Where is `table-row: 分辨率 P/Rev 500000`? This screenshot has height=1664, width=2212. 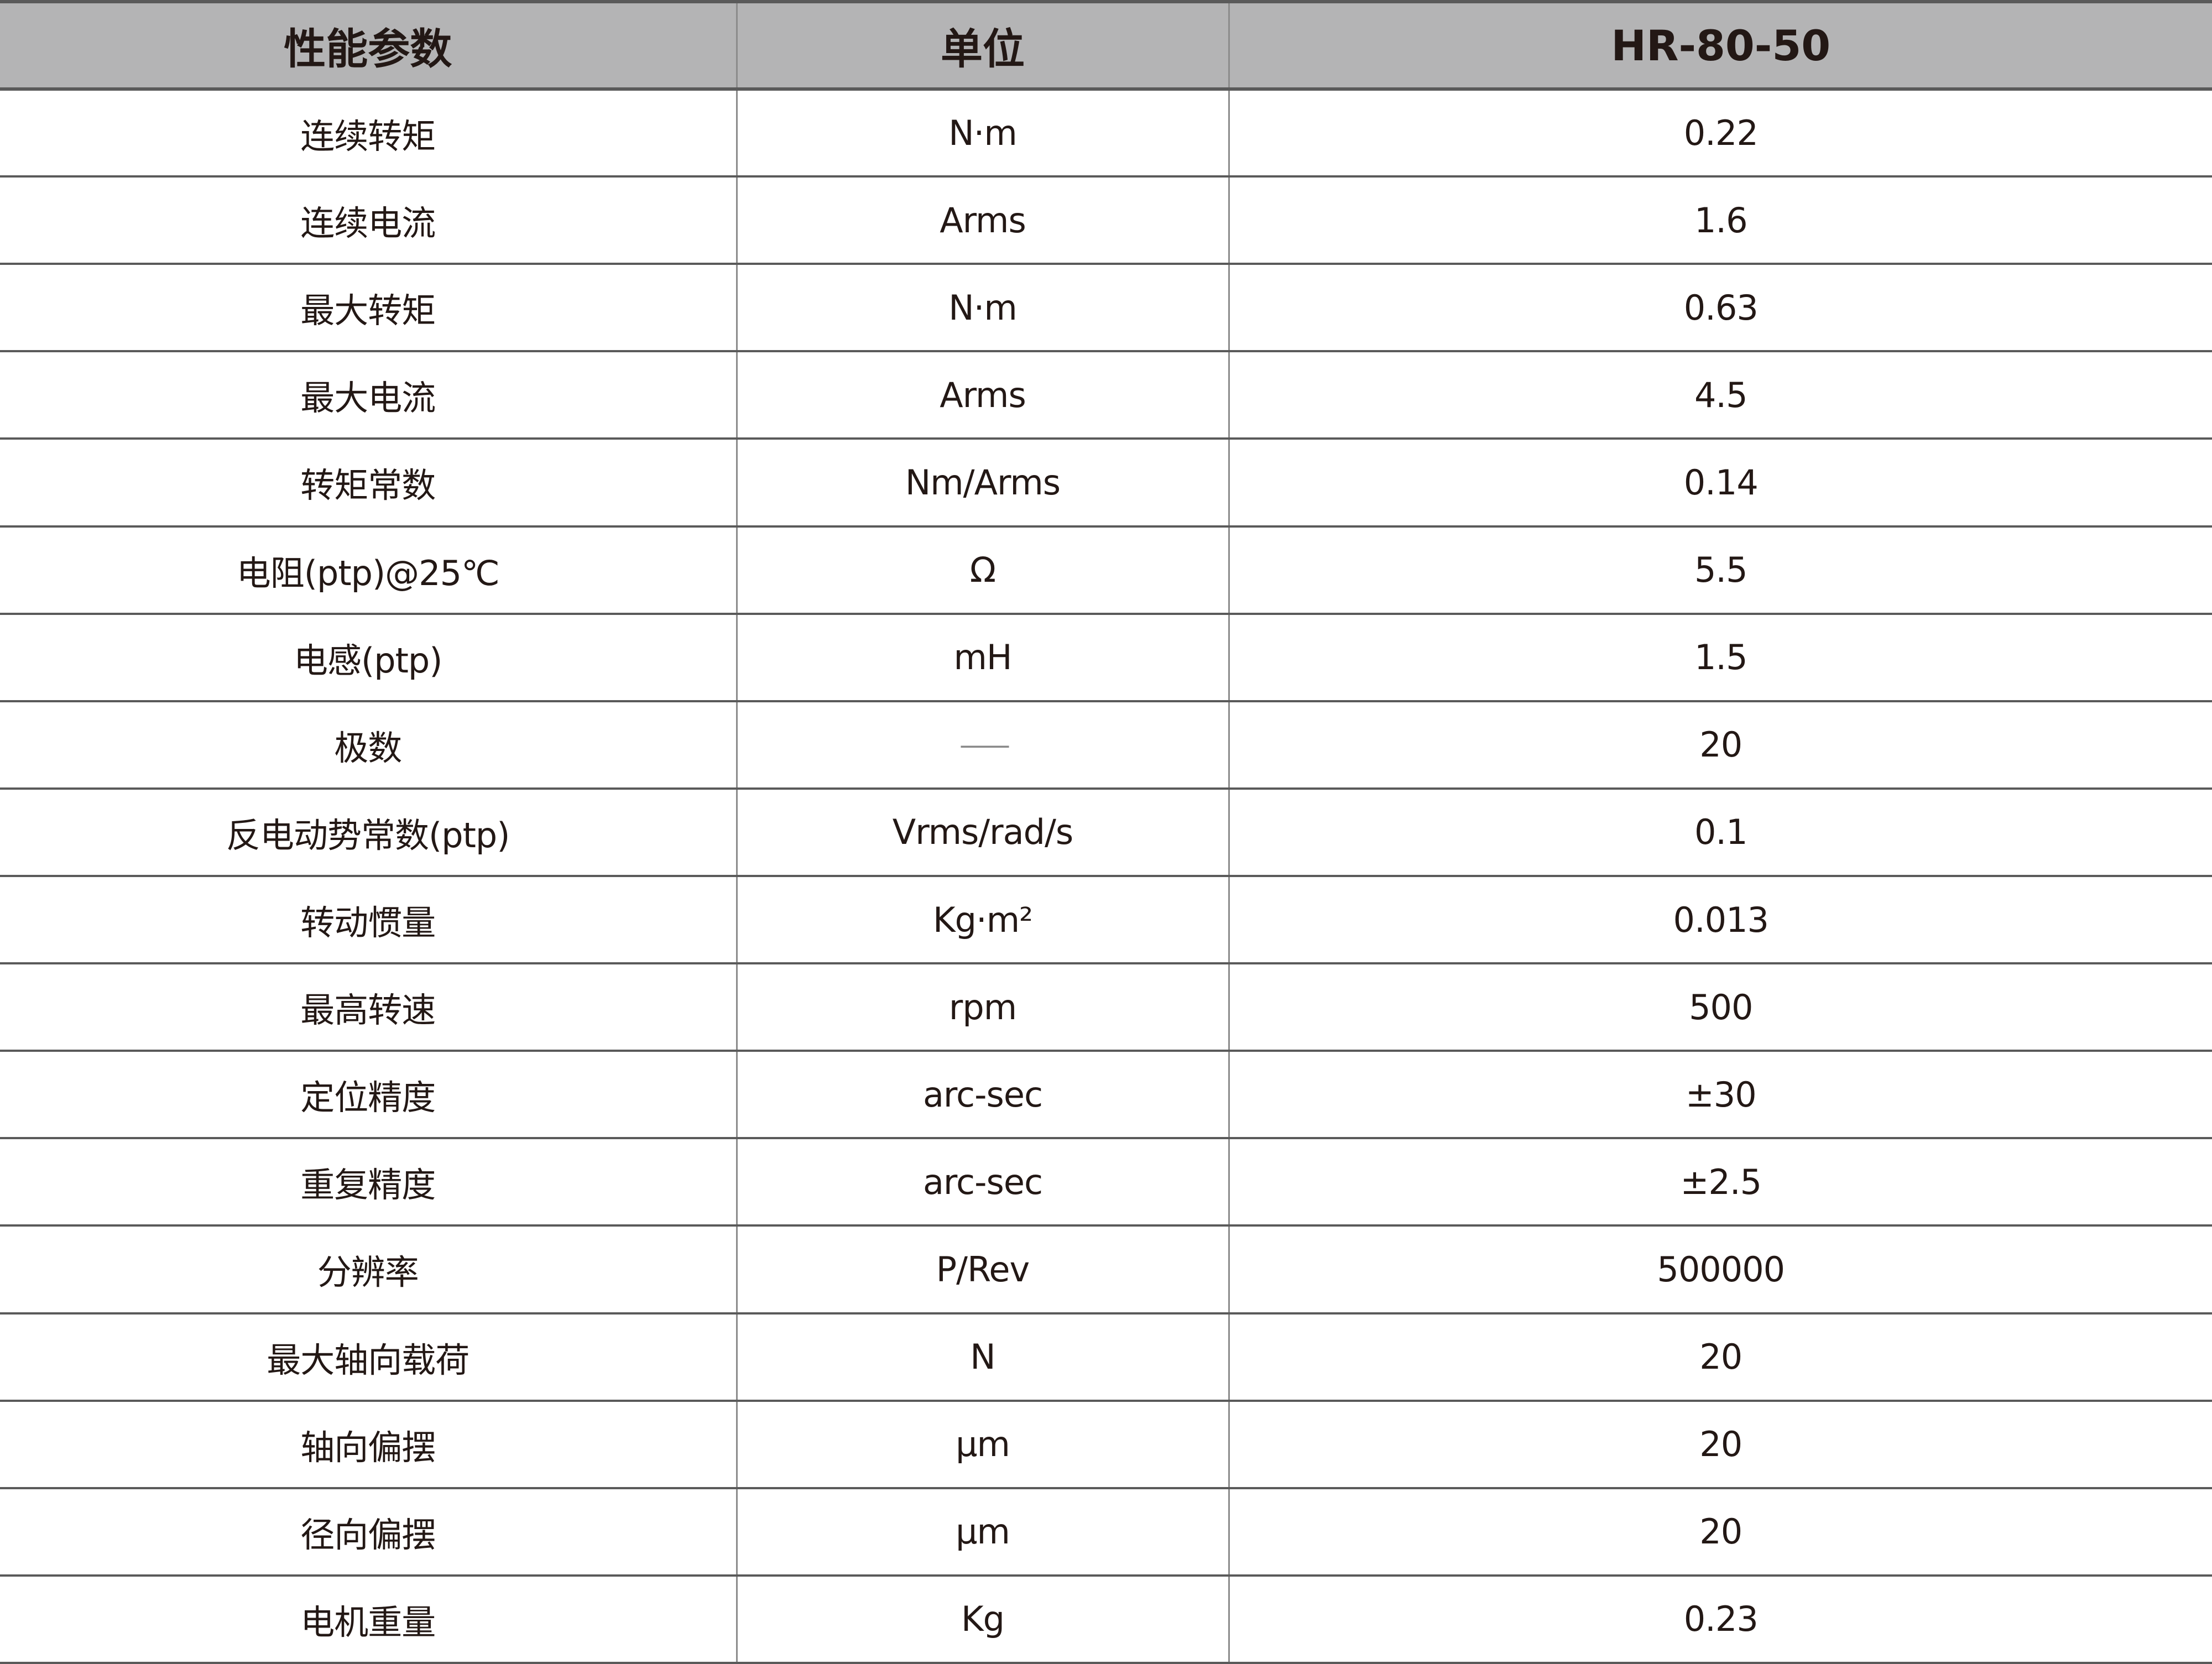
table-row: 分辨率 P/Rev 500000 is located at coordinates (1106, 1269).